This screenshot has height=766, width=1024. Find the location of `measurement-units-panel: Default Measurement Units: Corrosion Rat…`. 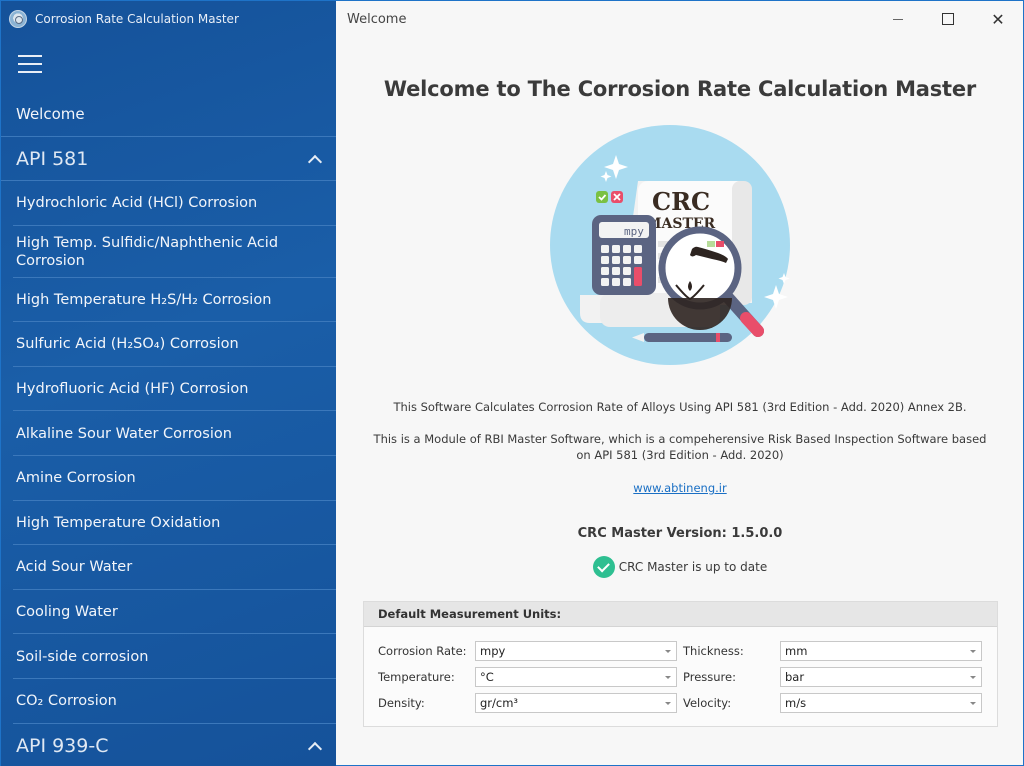

measurement-units-panel: Default Measurement Units: Corrosion Rat… is located at coordinates (680, 664).